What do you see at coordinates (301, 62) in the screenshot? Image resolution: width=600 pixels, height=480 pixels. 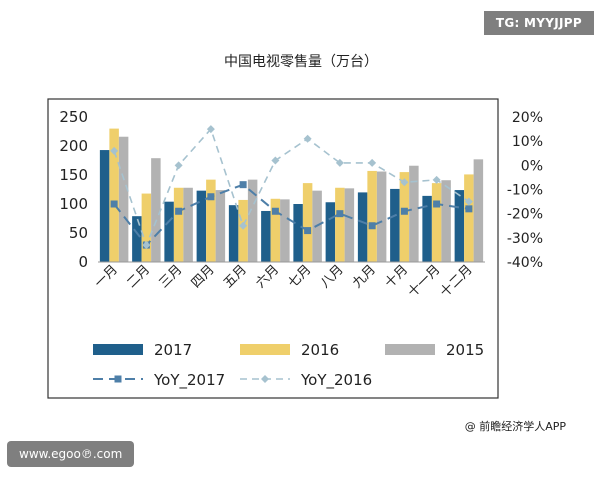 I see `chart-title: 中国电视零售量（万台）` at bounding box center [301, 62].